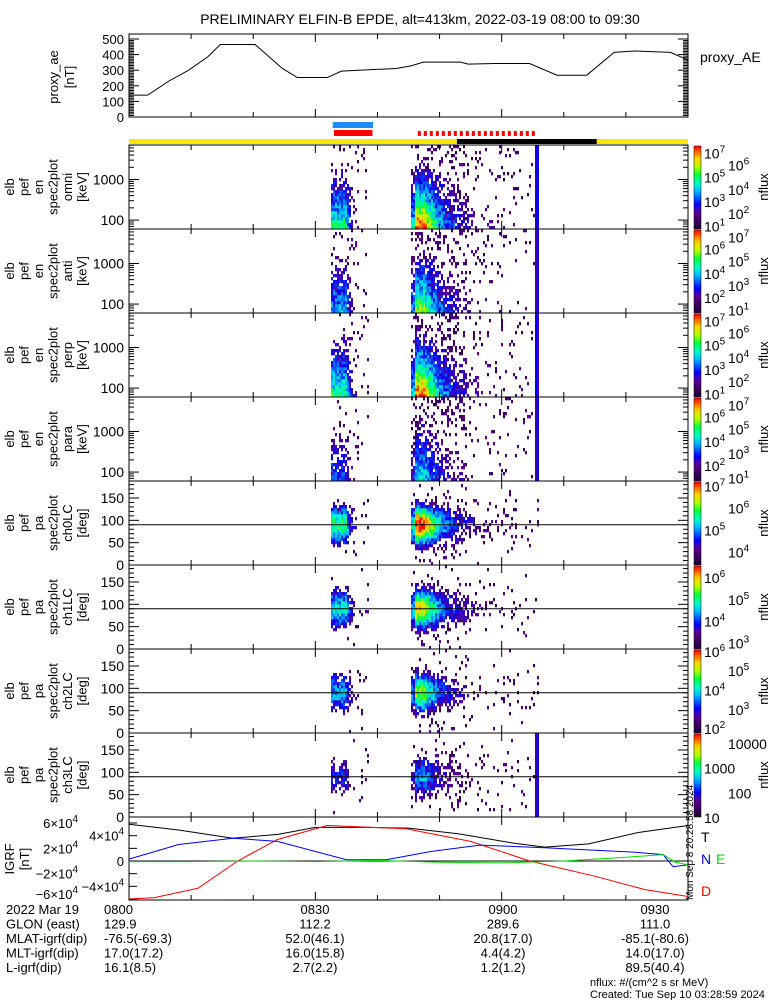  I want to click on colorbar-tick-label-exponent: 2, so click(723, 462).